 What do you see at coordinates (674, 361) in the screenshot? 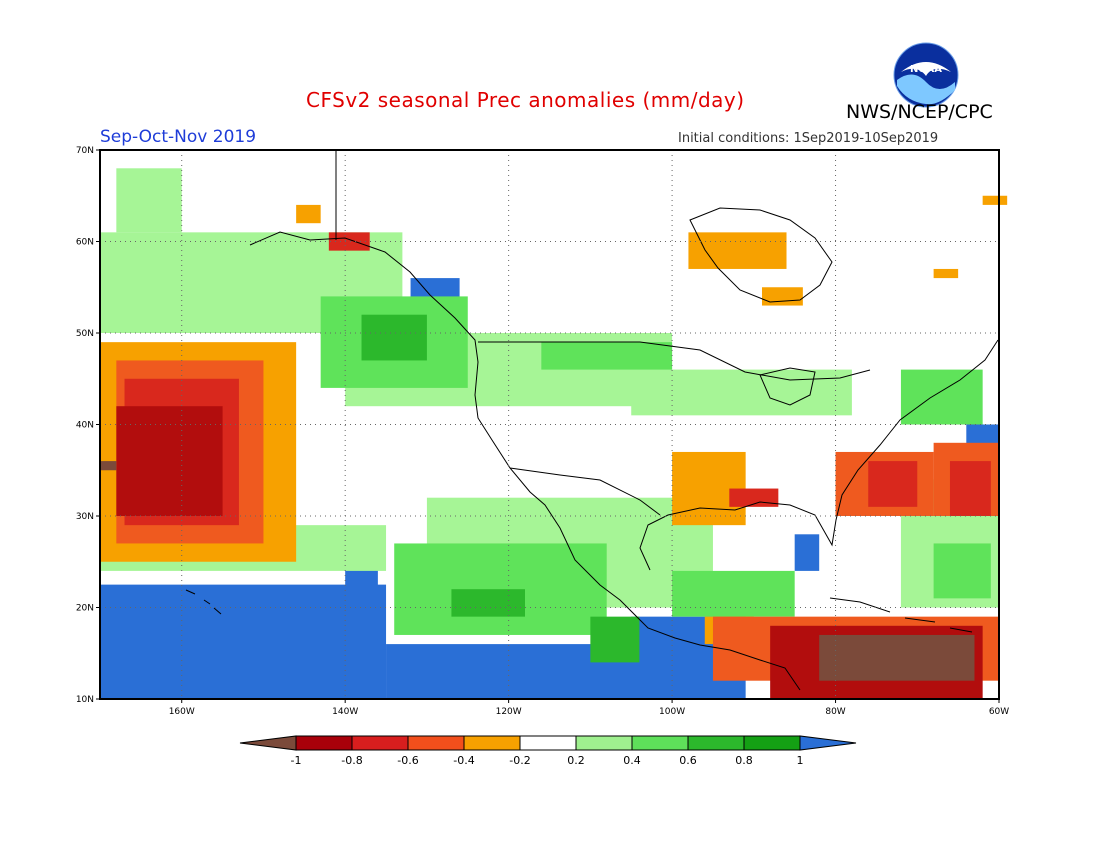
I see `us-canada-border` at bounding box center [674, 361].